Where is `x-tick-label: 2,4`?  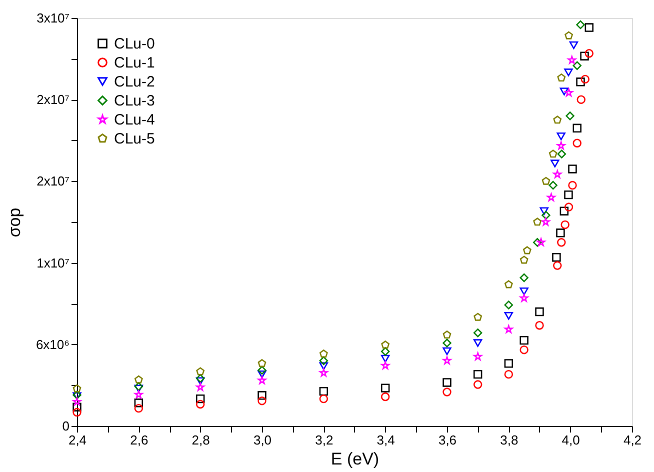
x-tick-label: 2,4 is located at coordinates (77, 440).